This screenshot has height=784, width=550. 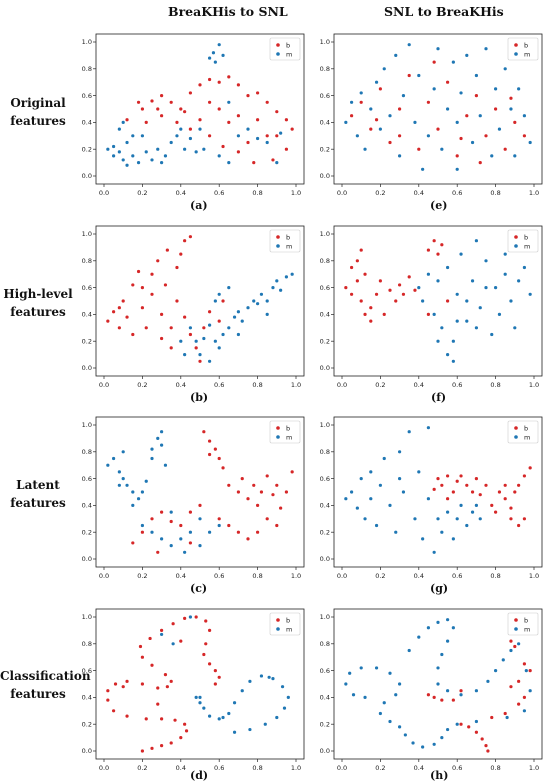 I want to click on panel-letter-f: (f), so click(x=439, y=397).